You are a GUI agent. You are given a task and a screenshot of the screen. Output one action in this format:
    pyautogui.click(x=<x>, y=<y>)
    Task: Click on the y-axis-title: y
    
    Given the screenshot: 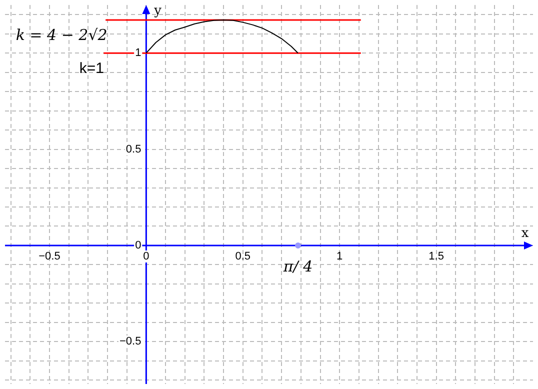 What is the action you would take?
    pyautogui.click(x=157, y=10)
    